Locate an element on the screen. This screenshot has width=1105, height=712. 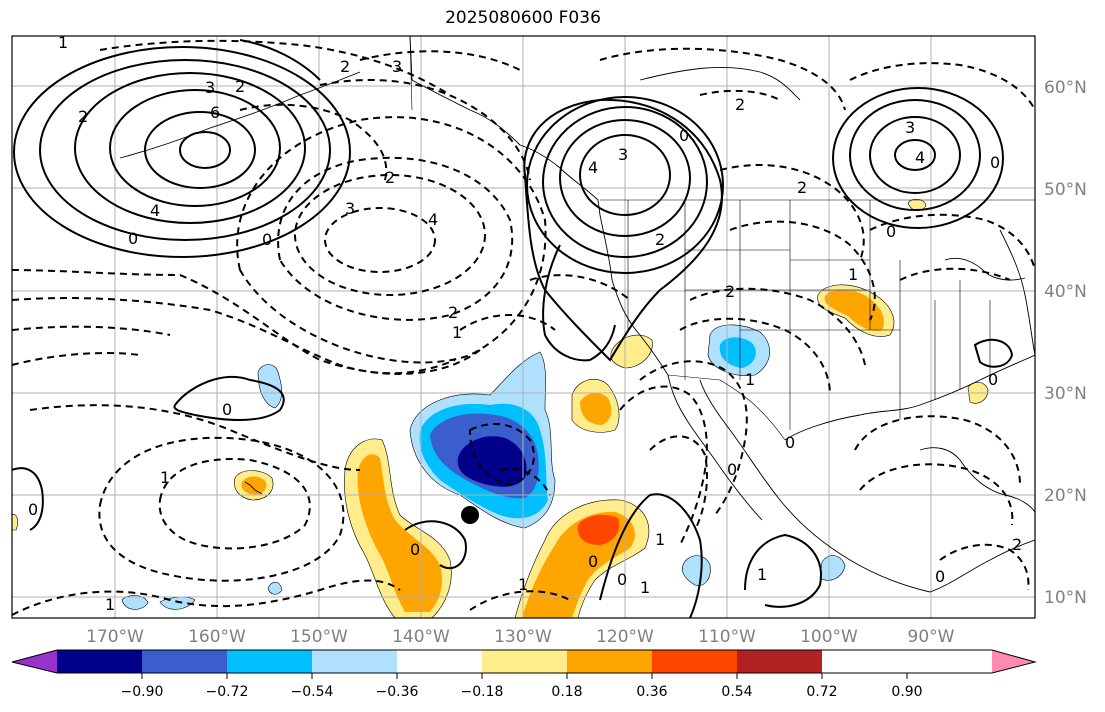
hawaii is located at coordinates (253, 488).